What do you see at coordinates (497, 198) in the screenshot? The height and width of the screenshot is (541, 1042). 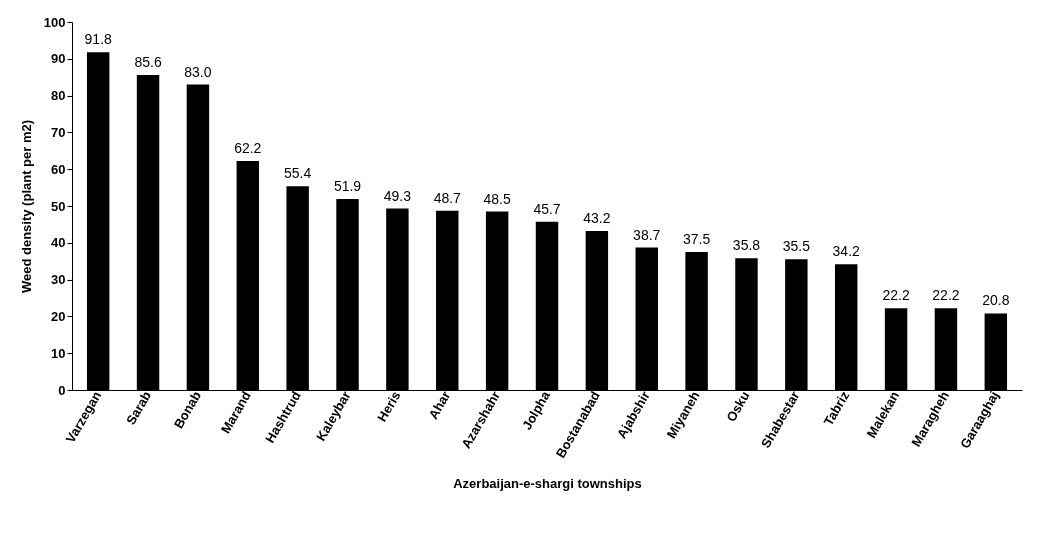 I see `data-label: 48.5` at bounding box center [497, 198].